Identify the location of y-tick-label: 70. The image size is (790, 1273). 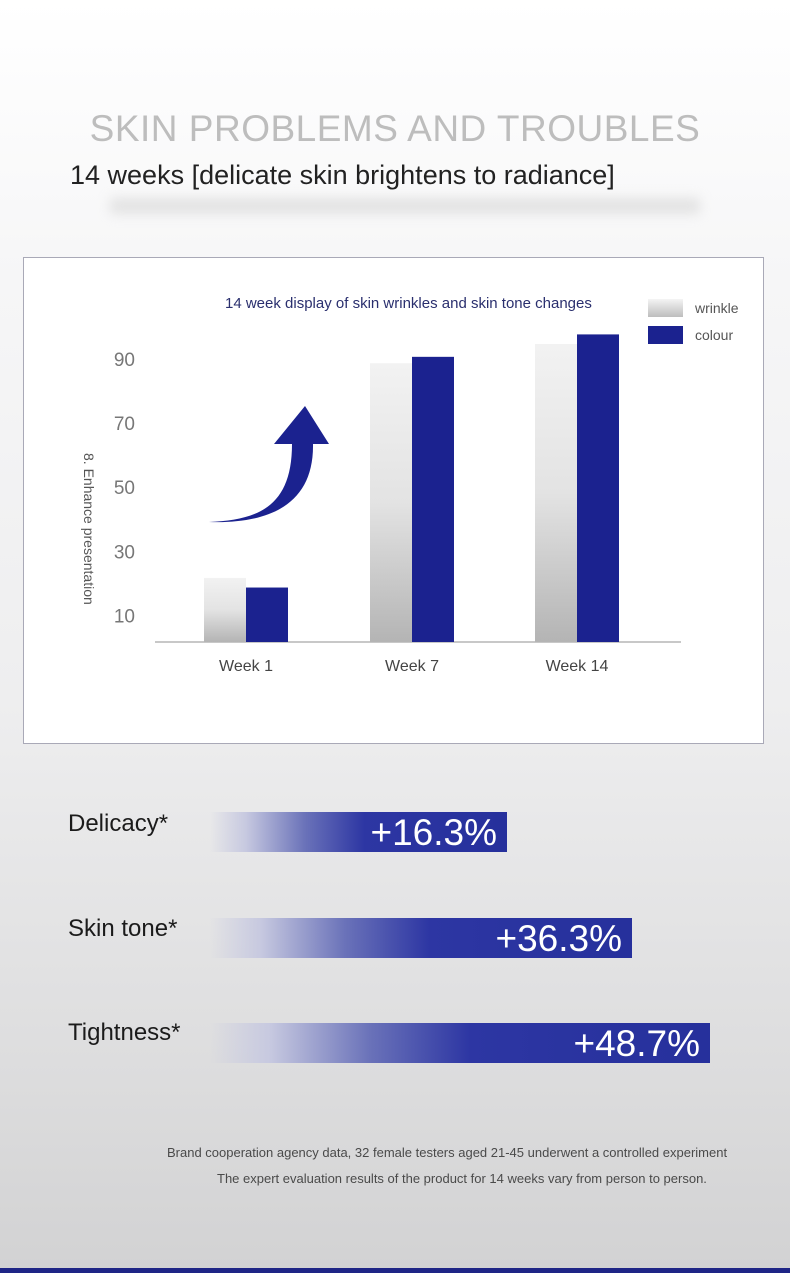
(124, 424).